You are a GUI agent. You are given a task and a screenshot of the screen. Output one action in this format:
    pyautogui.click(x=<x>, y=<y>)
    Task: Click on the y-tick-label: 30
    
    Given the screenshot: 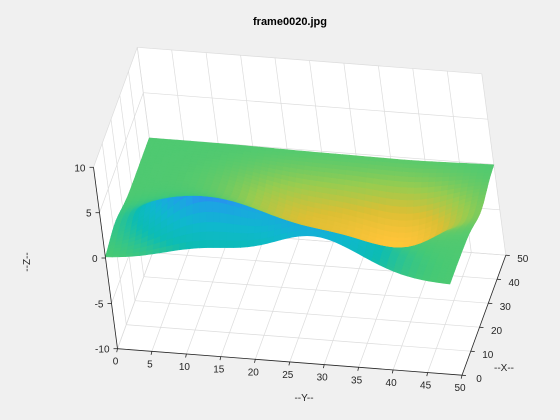 What is the action you would take?
    pyautogui.click(x=323, y=378)
    